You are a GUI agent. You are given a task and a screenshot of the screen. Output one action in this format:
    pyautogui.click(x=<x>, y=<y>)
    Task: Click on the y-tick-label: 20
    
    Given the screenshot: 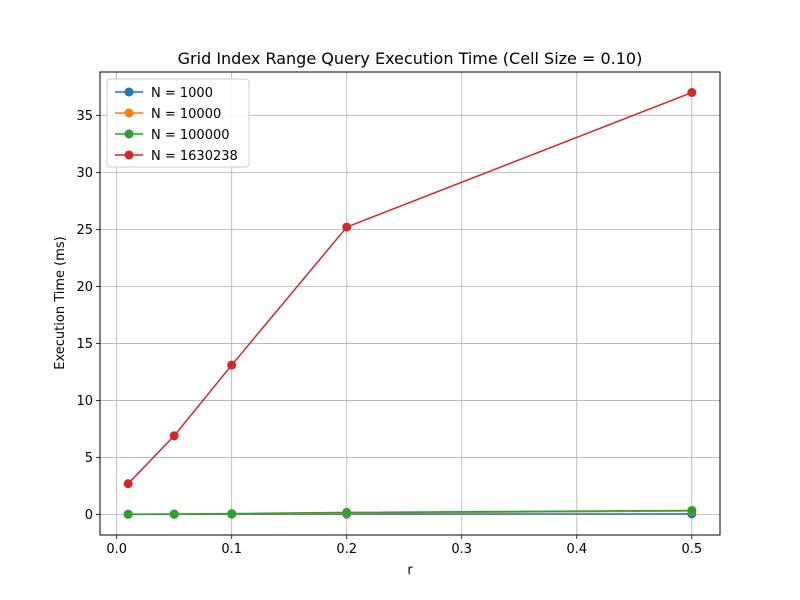 What is the action you would take?
    pyautogui.click(x=84, y=287)
    